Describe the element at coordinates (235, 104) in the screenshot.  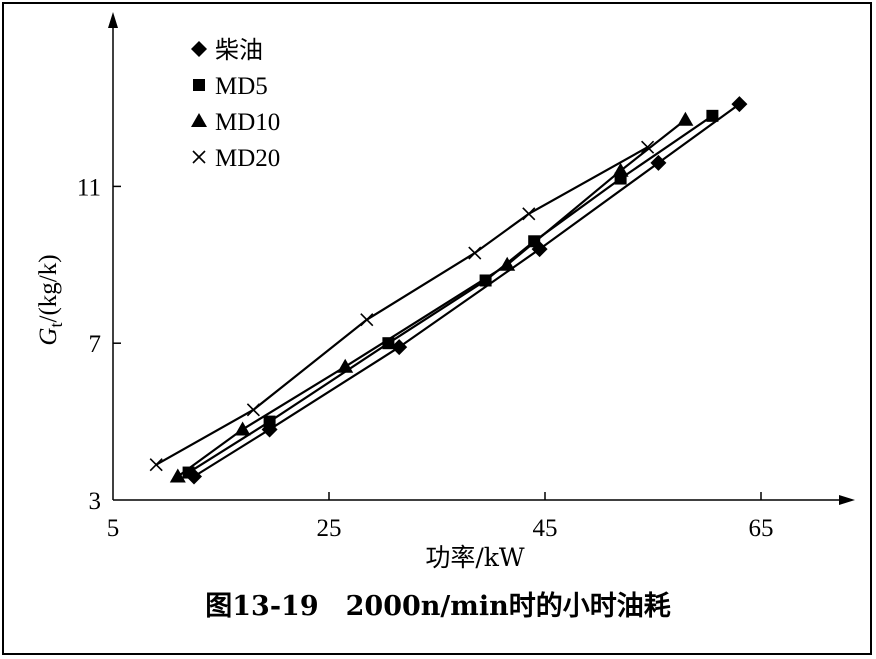
I see `legend: 柴油 MD5 MD10 MD20` at that location.